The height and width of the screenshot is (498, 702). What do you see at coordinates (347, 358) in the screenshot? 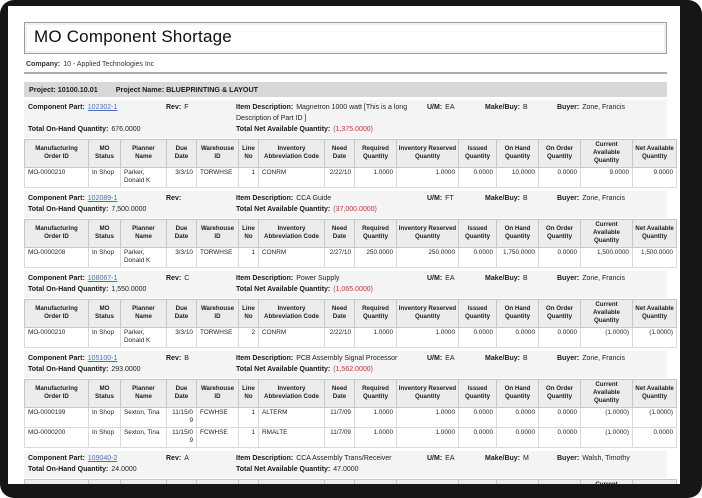
I see `item-description-value: PCB Assembly Signal Processor` at bounding box center [347, 358].